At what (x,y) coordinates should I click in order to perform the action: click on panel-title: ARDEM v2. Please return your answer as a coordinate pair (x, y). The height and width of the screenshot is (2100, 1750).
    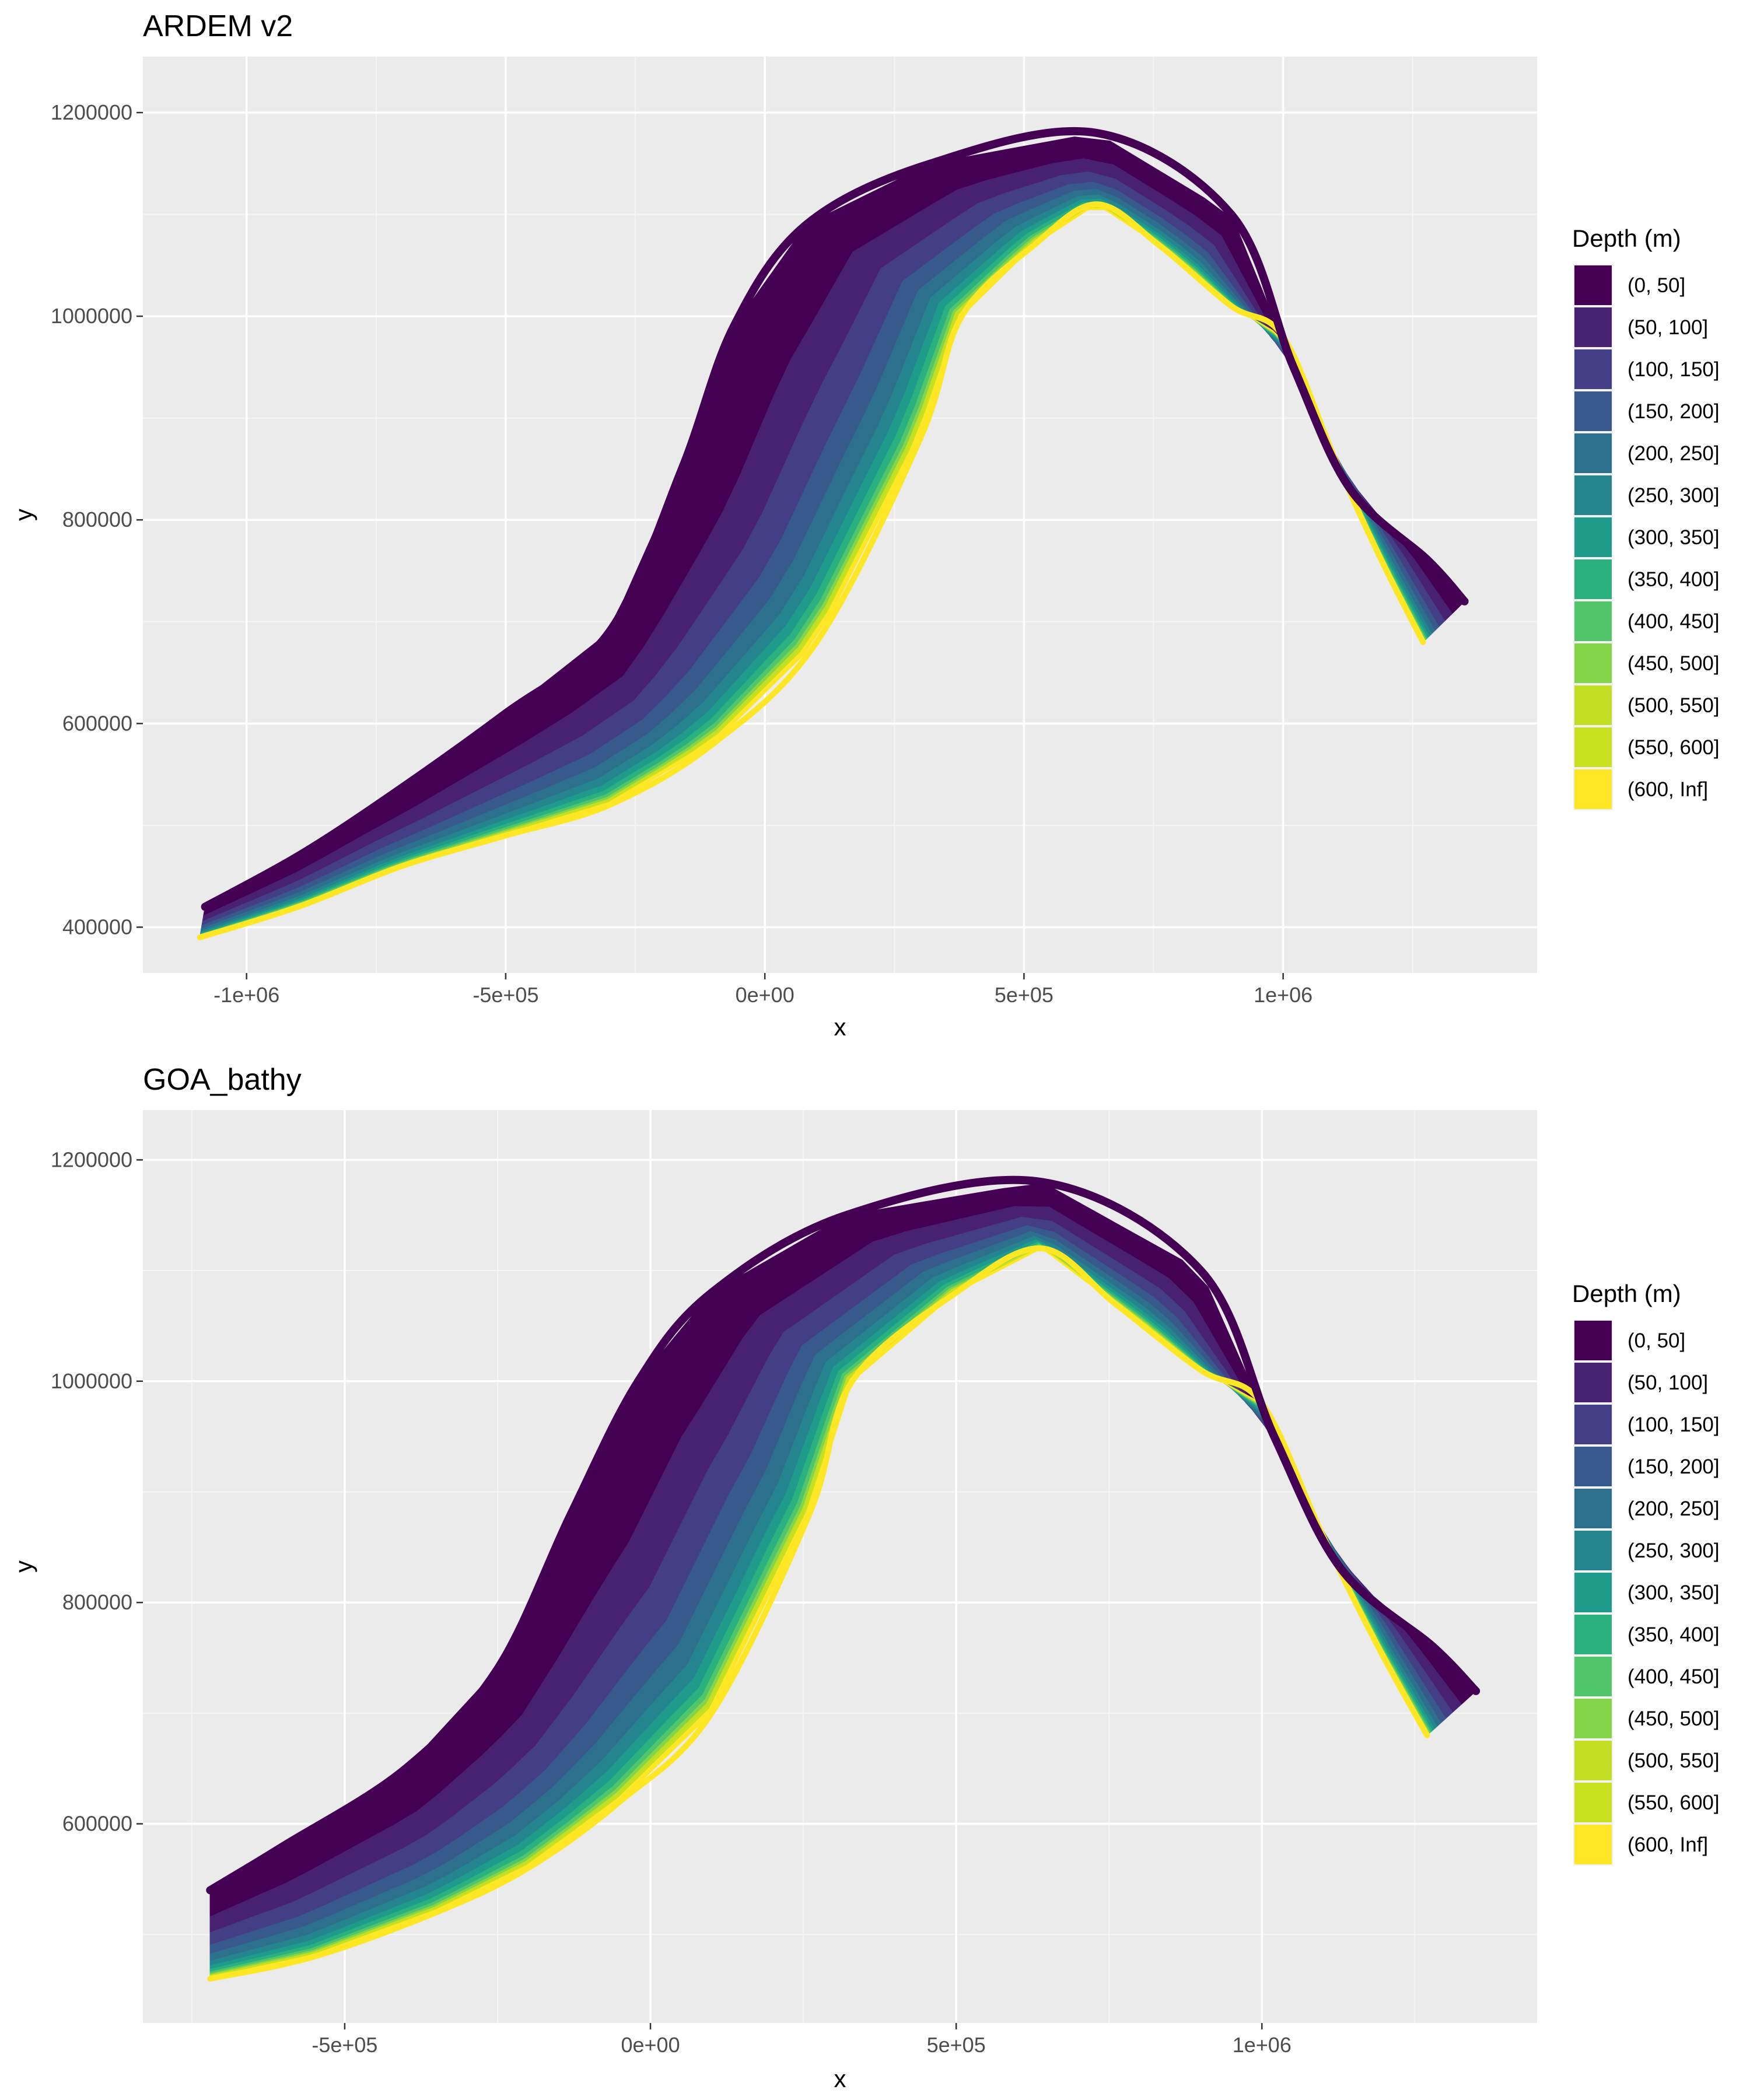
    Looking at the image, I should click on (218, 26).